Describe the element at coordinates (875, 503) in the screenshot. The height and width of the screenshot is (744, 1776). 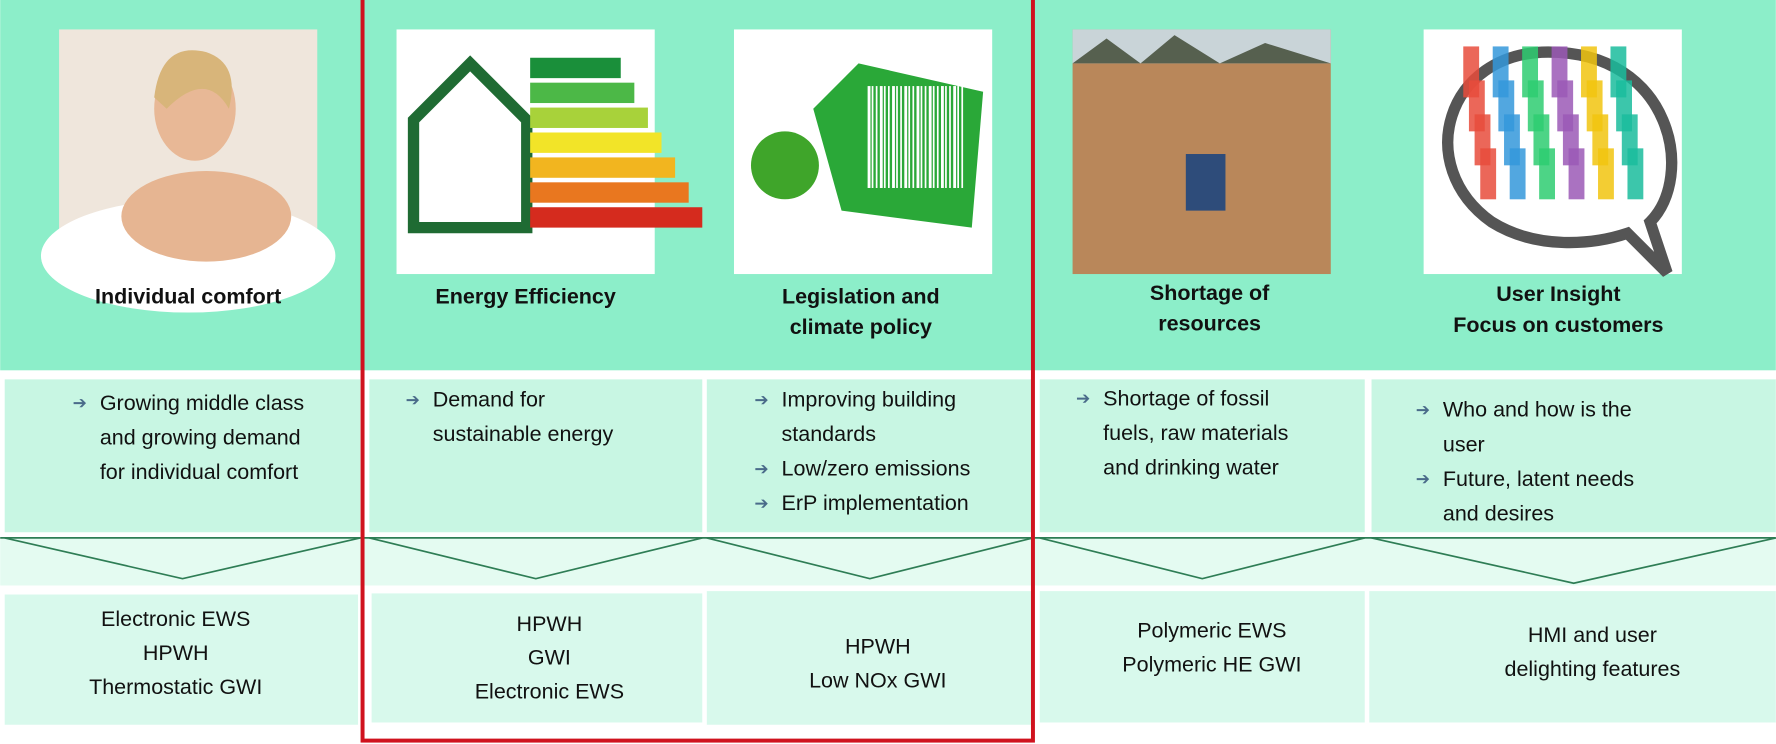
I see `bullet-text: ErP implementation` at that location.